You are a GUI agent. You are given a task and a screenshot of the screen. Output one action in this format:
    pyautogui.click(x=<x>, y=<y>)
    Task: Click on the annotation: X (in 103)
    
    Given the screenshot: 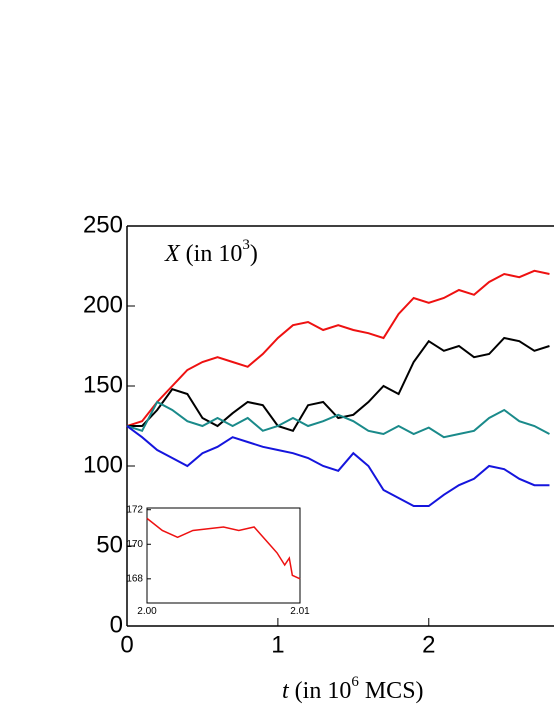 What is the action you would take?
    pyautogui.click(x=211, y=251)
    